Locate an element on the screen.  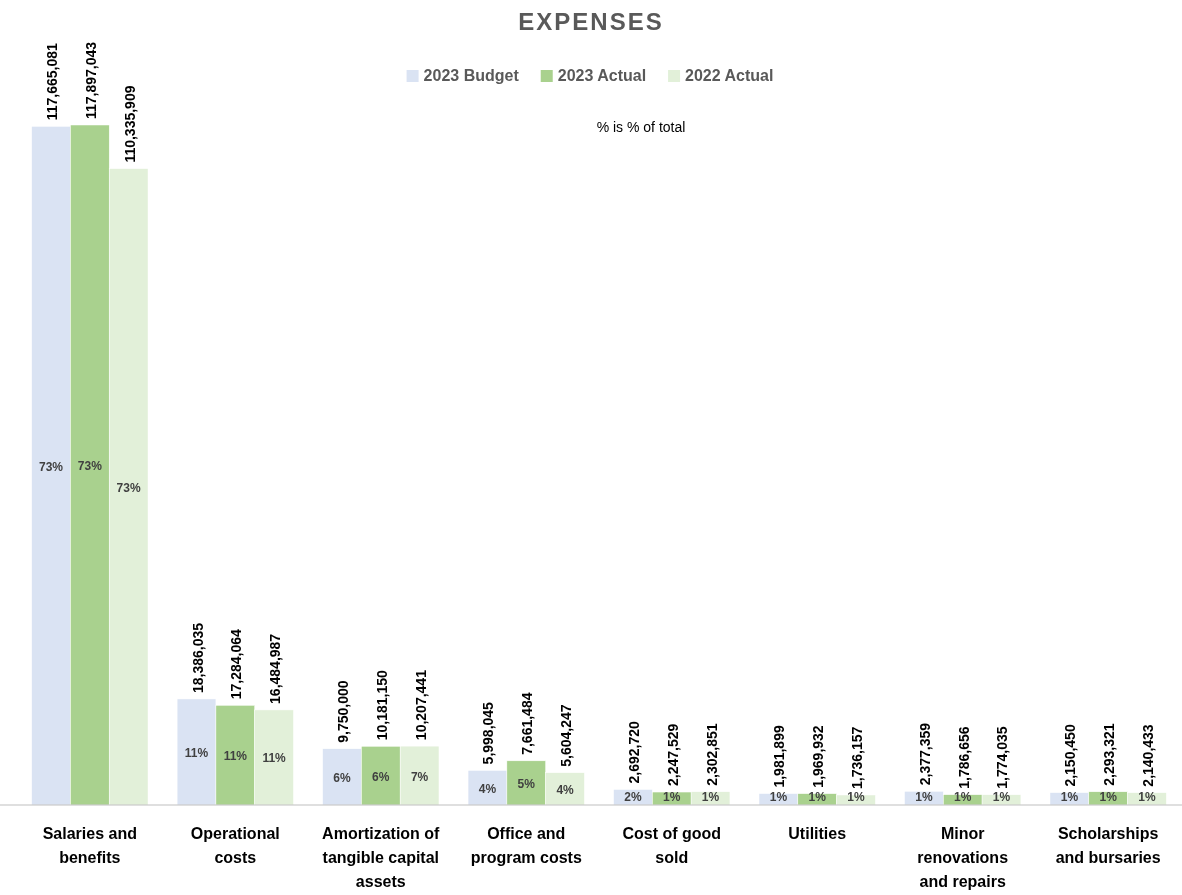
x-tick-label: Minor renovations and repairs is located at coordinates (963, 857).